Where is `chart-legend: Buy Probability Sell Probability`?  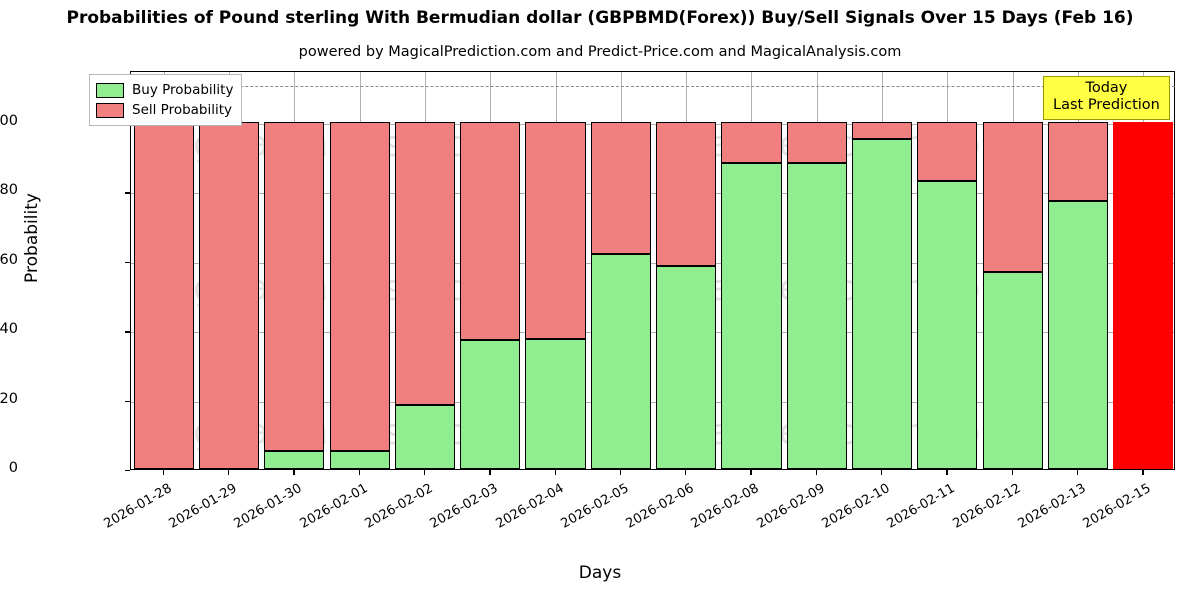 chart-legend: Buy Probability Sell Probability is located at coordinates (166, 100).